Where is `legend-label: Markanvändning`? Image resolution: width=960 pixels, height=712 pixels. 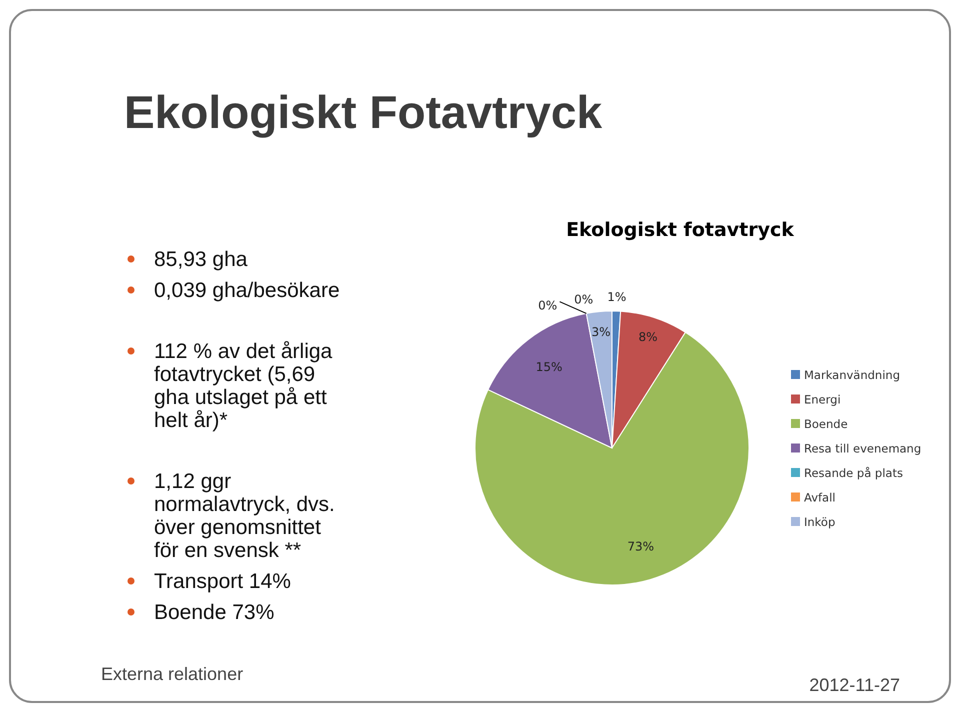 legend-label: Markanvändning is located at coordinates (852, 375).